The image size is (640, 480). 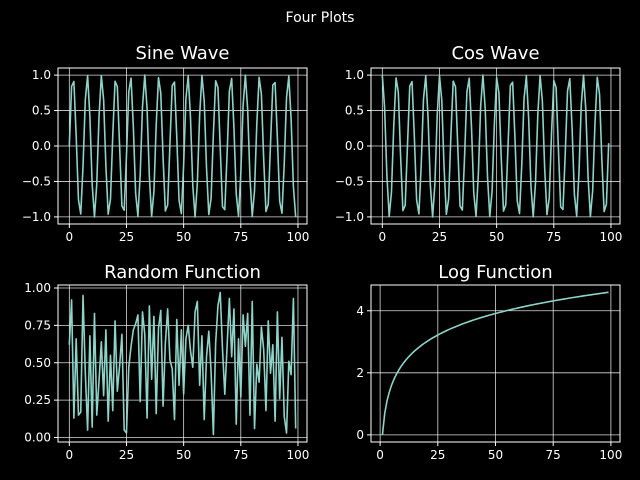 What do you see at coordinates (37, 438) in the screenshot?
I see `y-tick-label: 0.00` at bounding box center [37, 438].